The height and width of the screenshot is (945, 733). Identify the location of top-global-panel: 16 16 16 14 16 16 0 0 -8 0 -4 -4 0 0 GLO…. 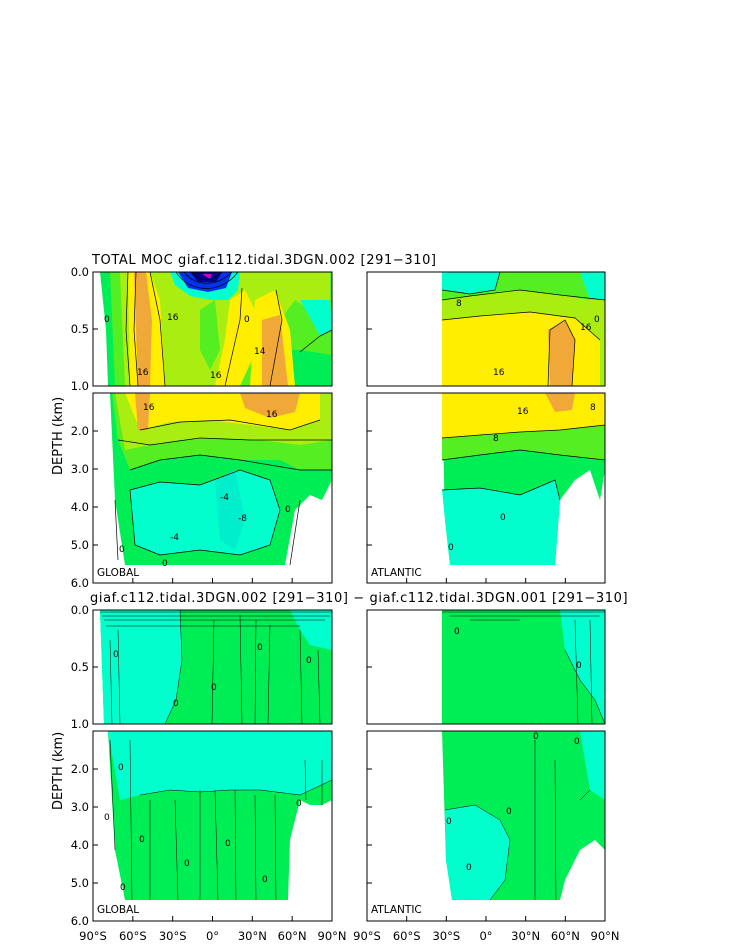
(212, 427).